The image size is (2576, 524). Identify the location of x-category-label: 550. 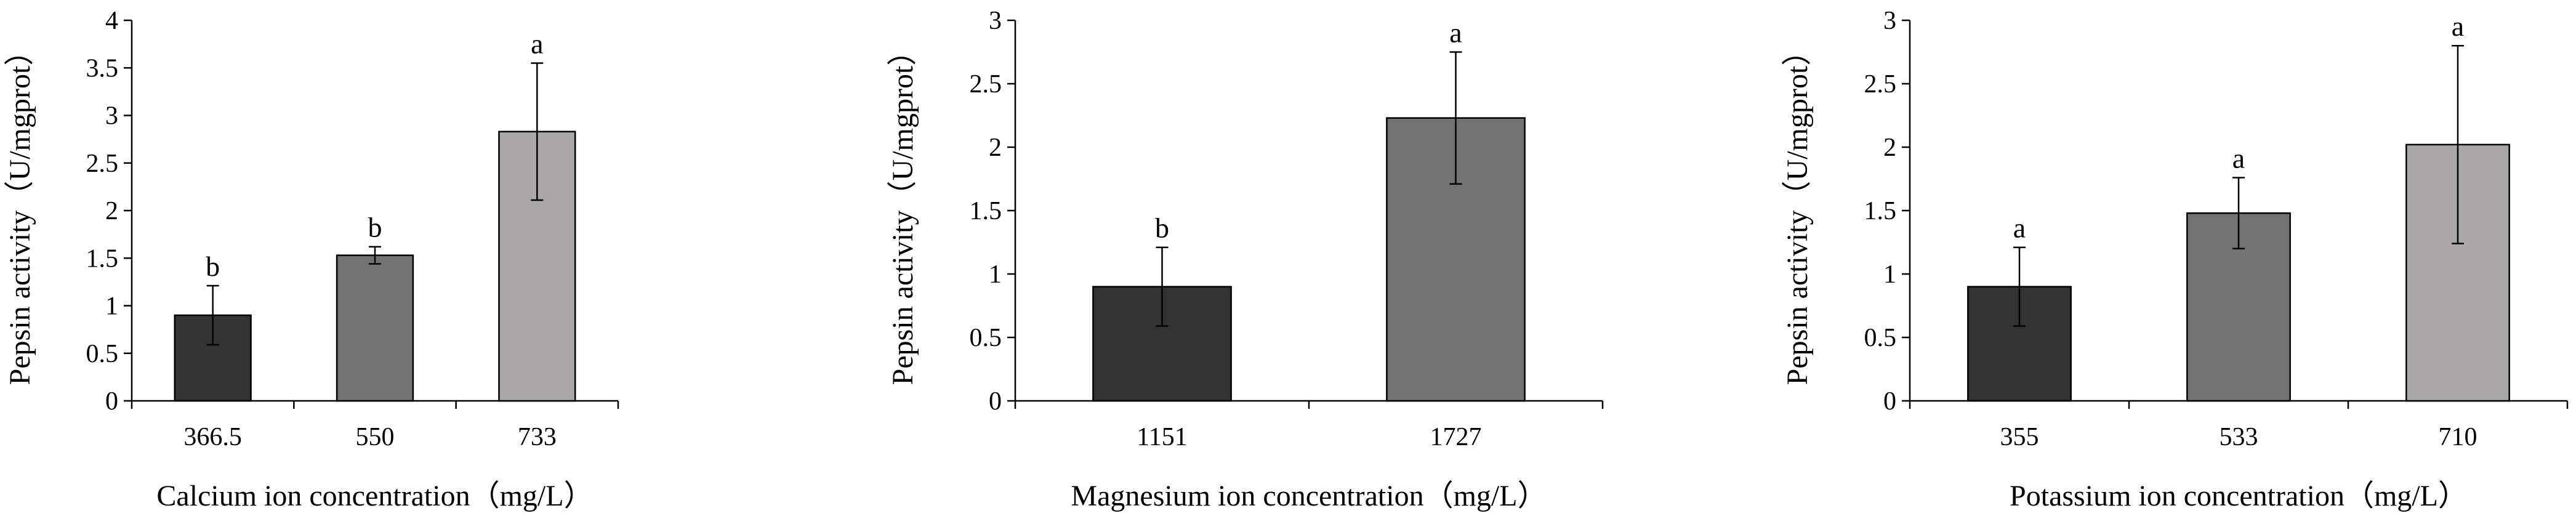
(375, 437).